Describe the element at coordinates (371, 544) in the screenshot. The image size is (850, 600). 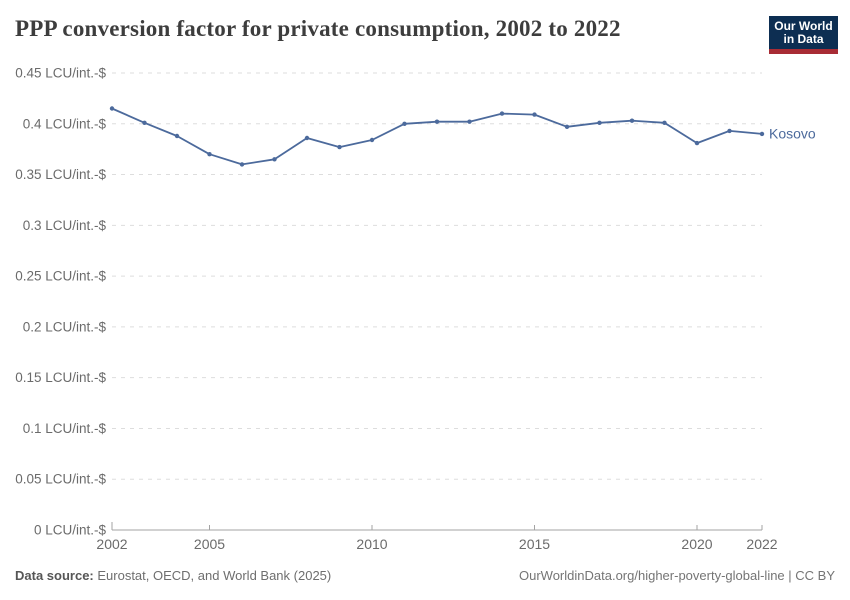
I see `x-tick-label: 2010` at that location.